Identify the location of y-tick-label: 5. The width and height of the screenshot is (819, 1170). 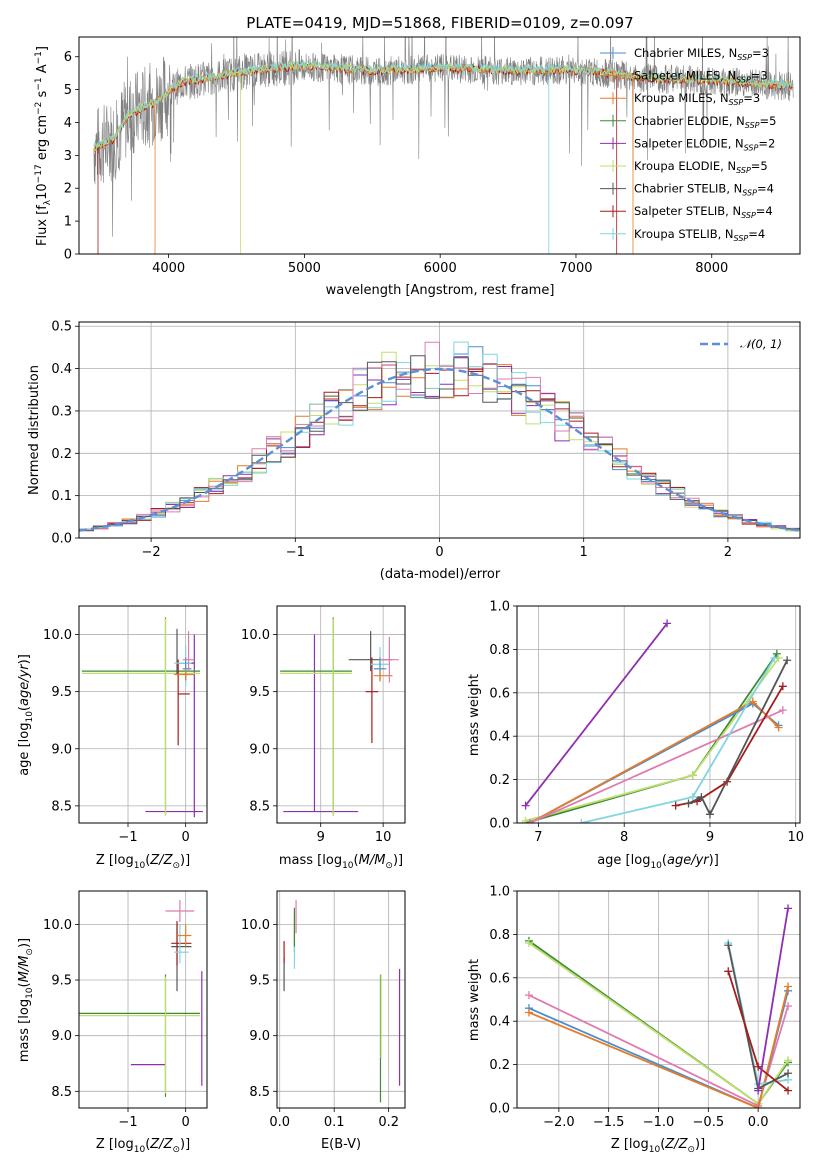
(68, 90).